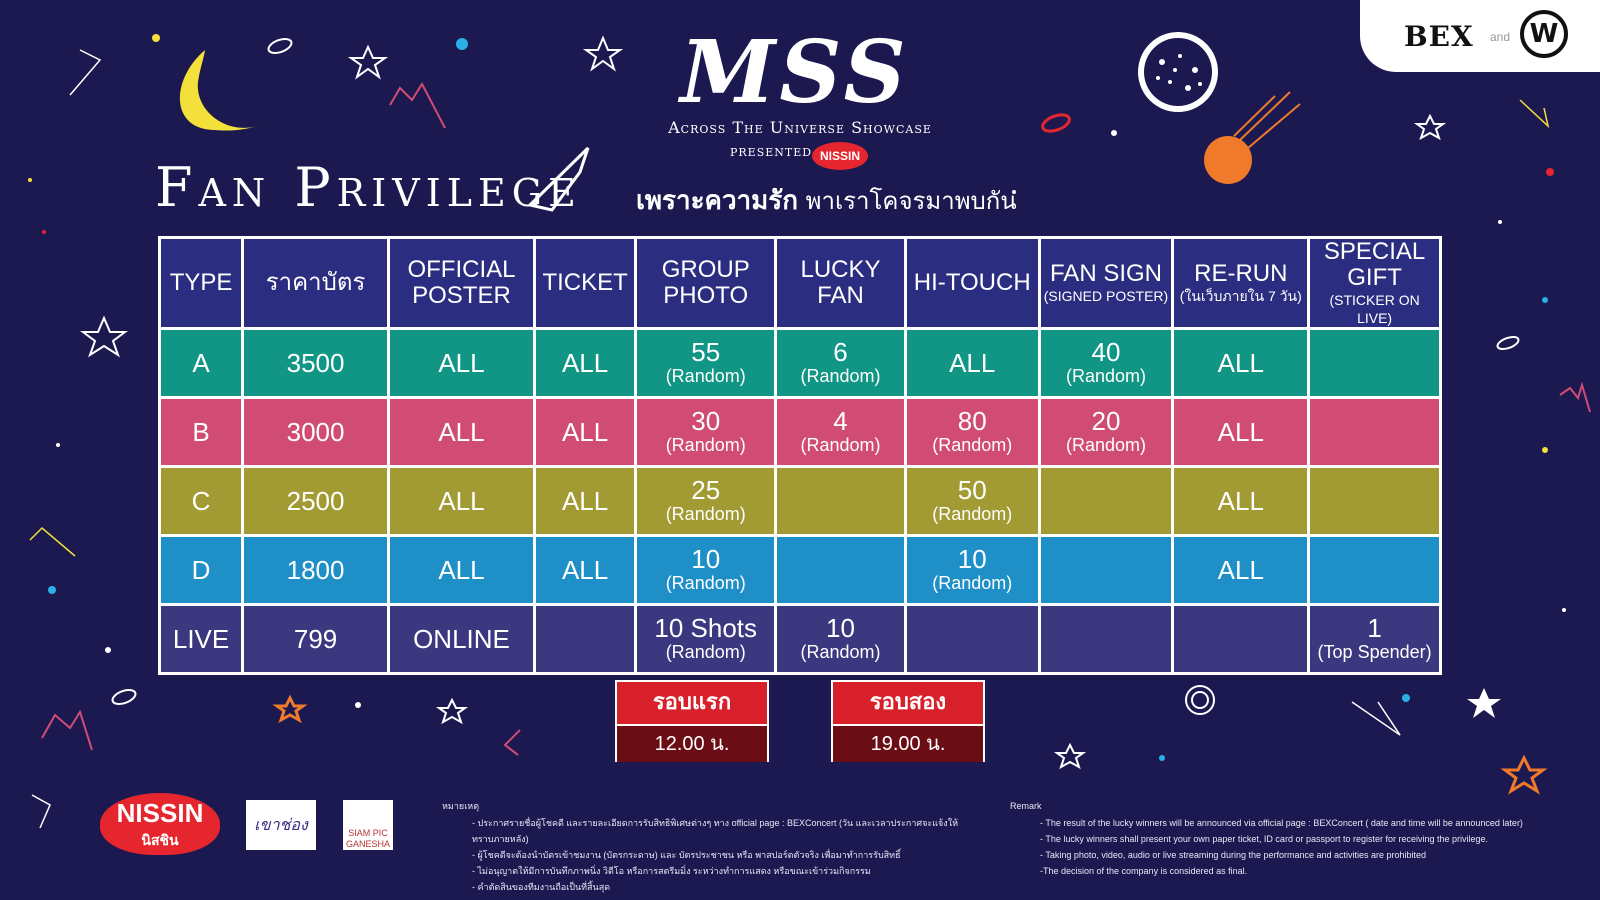 The width and height of the screenshot is (1600, 900). Describe the element at coordinates (201, 432) in the screenshot. I see `table-cell: B` at that location.